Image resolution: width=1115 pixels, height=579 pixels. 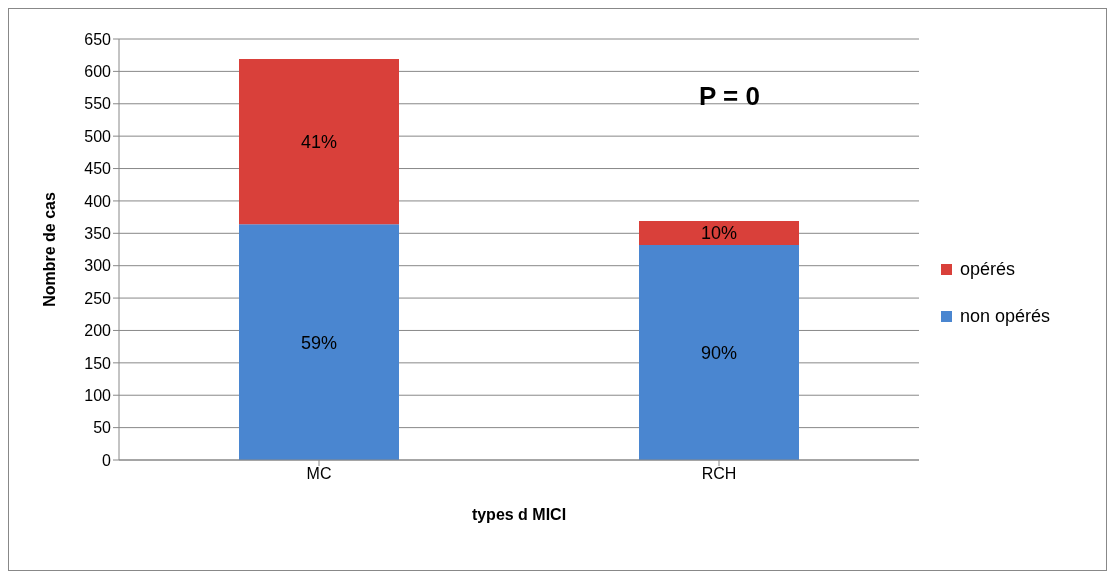 I want to click on legend-label: non opérés, so click(x=1005, y=316).